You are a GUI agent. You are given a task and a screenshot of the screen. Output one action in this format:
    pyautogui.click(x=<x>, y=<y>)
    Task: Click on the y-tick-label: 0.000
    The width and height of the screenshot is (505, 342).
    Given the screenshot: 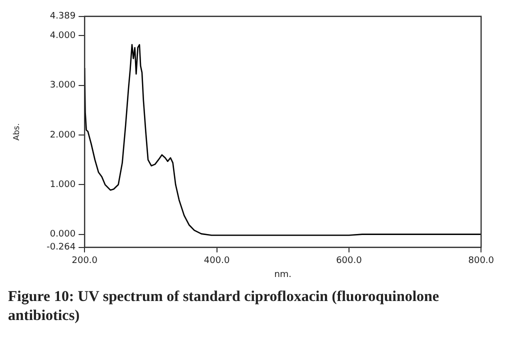 What is the action you would take?
    pyautogui.click(x=63, y=235)
    